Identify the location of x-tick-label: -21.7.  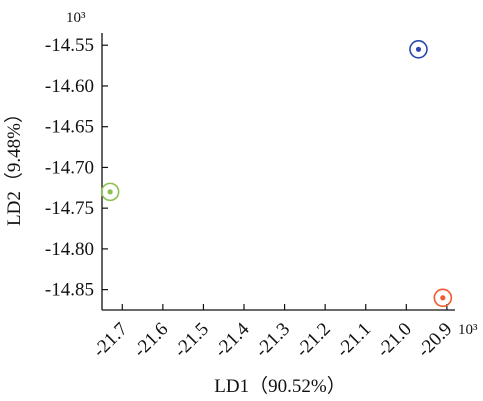
(110, 340).